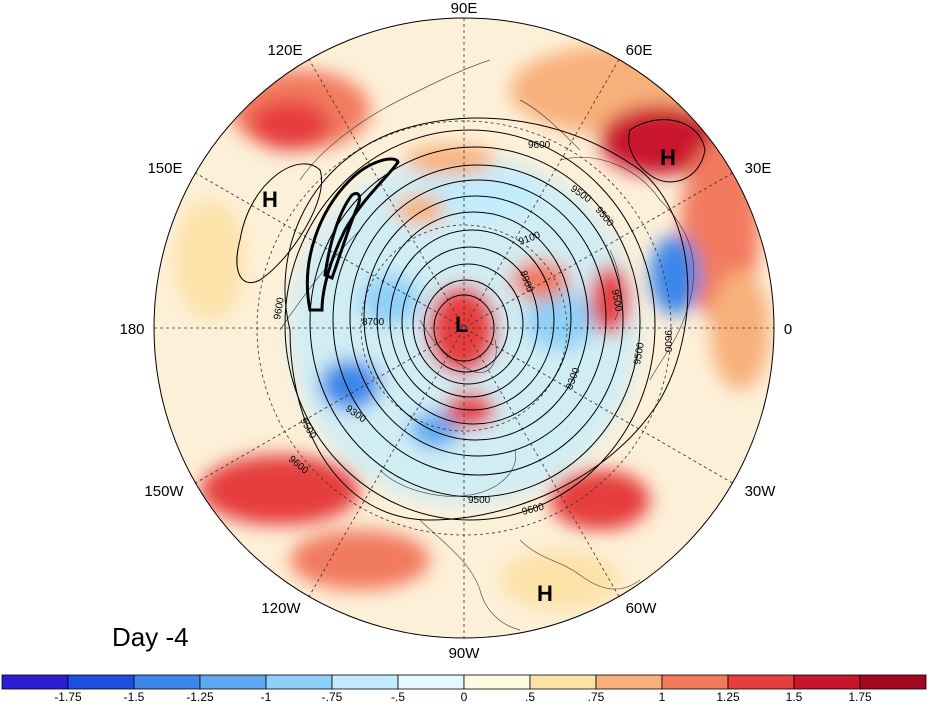  I want to click on longitude-label: 120W, so click(281, 608).